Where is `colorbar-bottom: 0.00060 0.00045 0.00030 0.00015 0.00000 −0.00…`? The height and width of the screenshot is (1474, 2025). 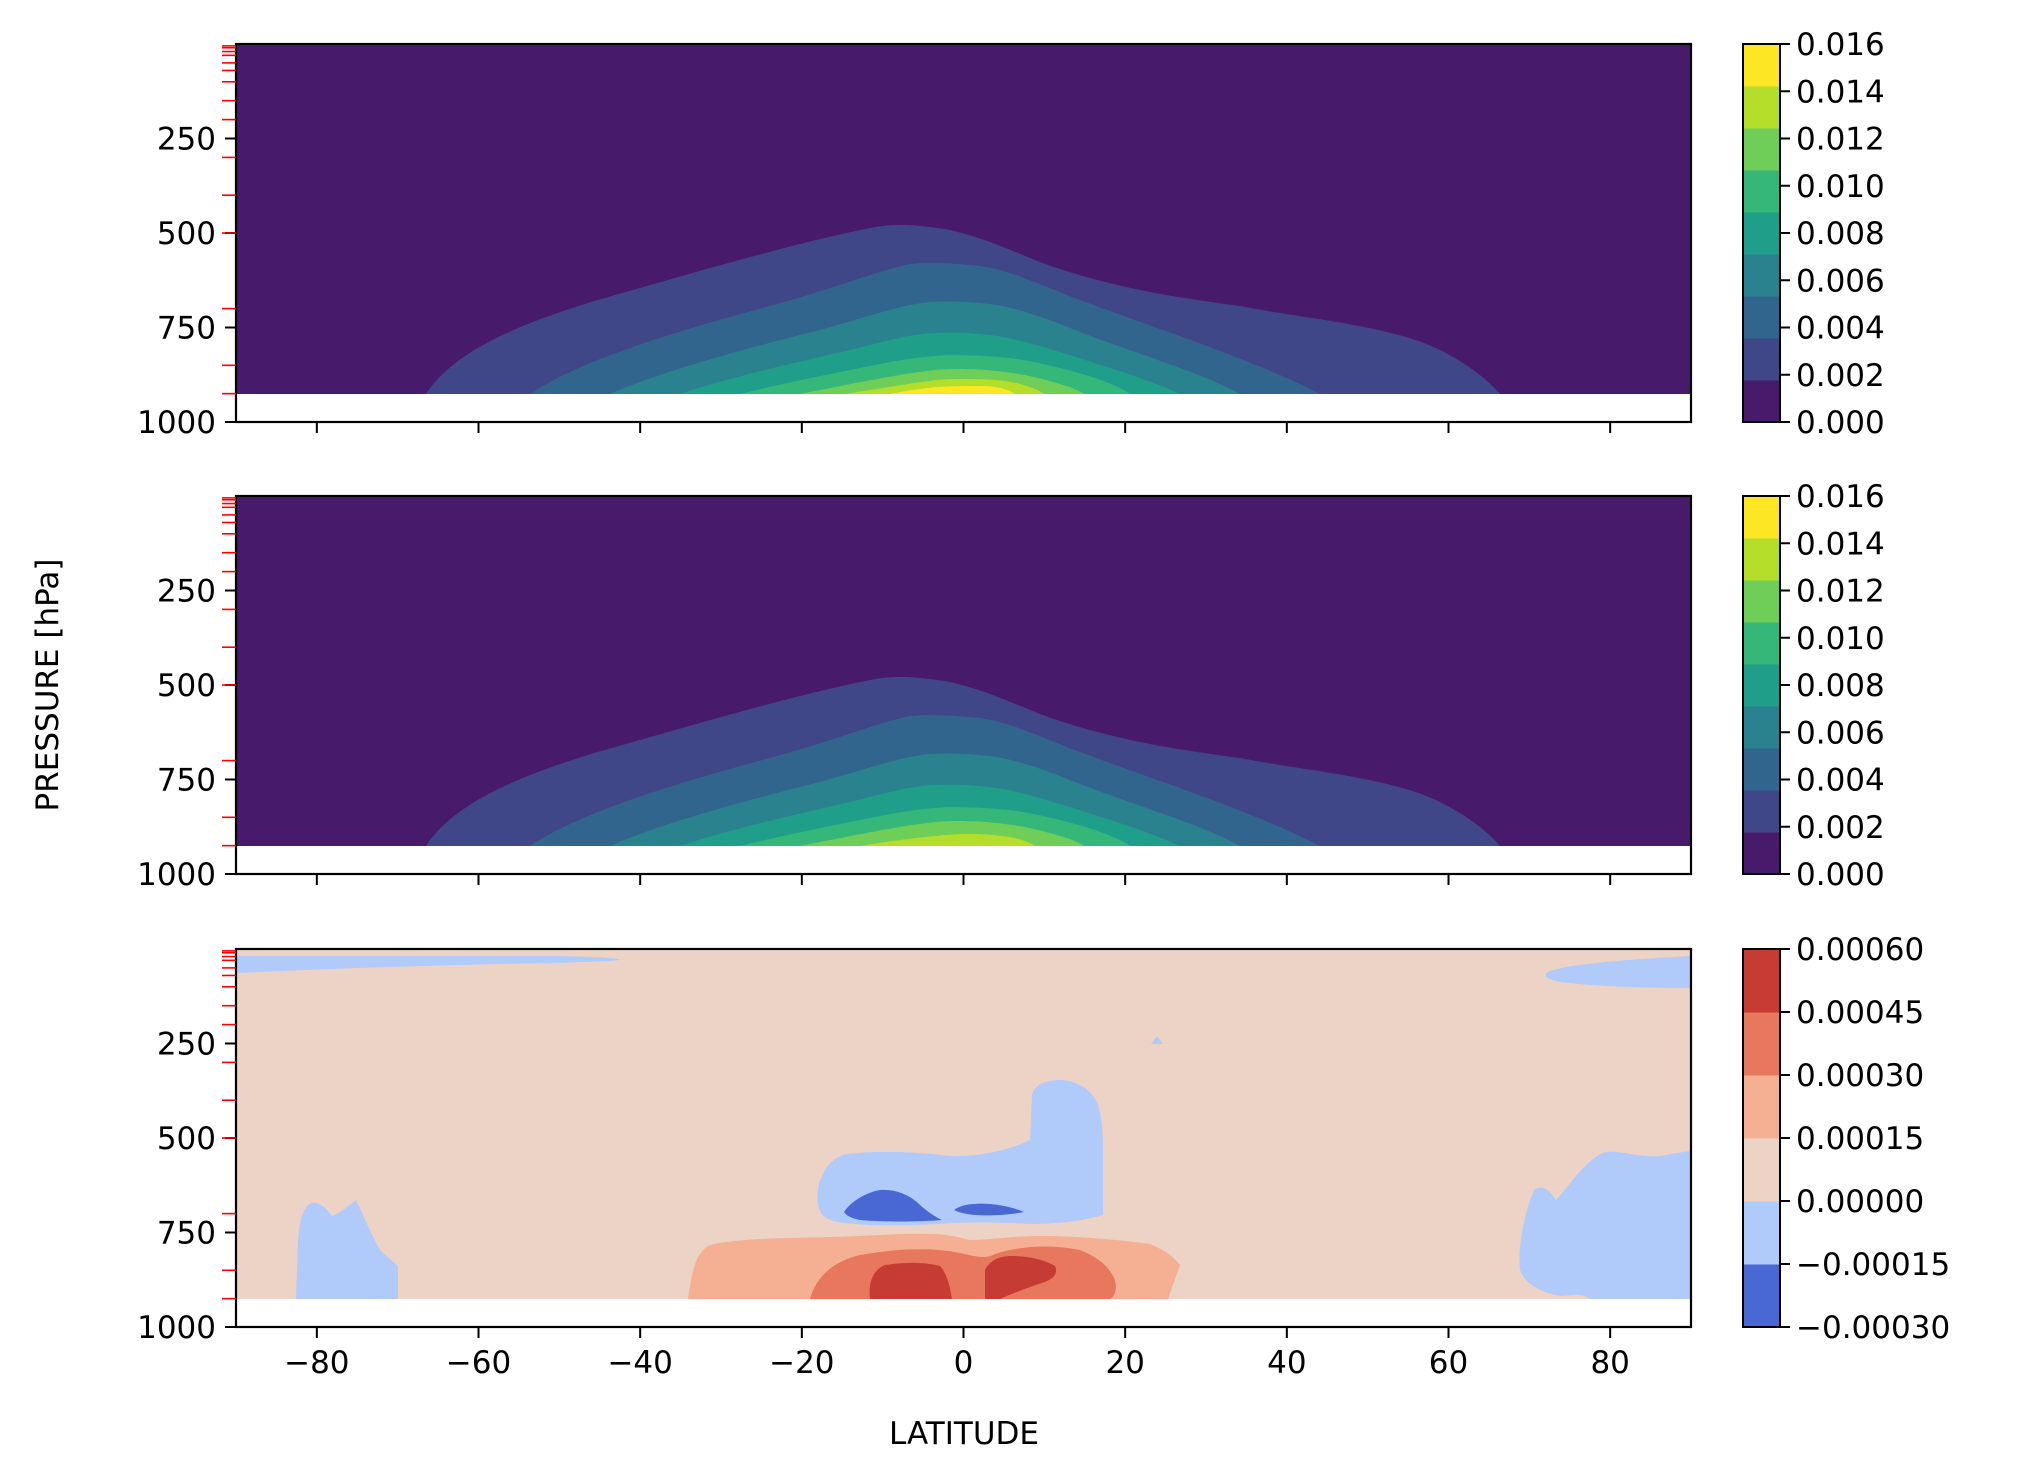 colorbar-bottom: 0.00060 0.00045 0.00030 0.00015 0.00000 −0.00… is located at coordinates (1846, 1139).